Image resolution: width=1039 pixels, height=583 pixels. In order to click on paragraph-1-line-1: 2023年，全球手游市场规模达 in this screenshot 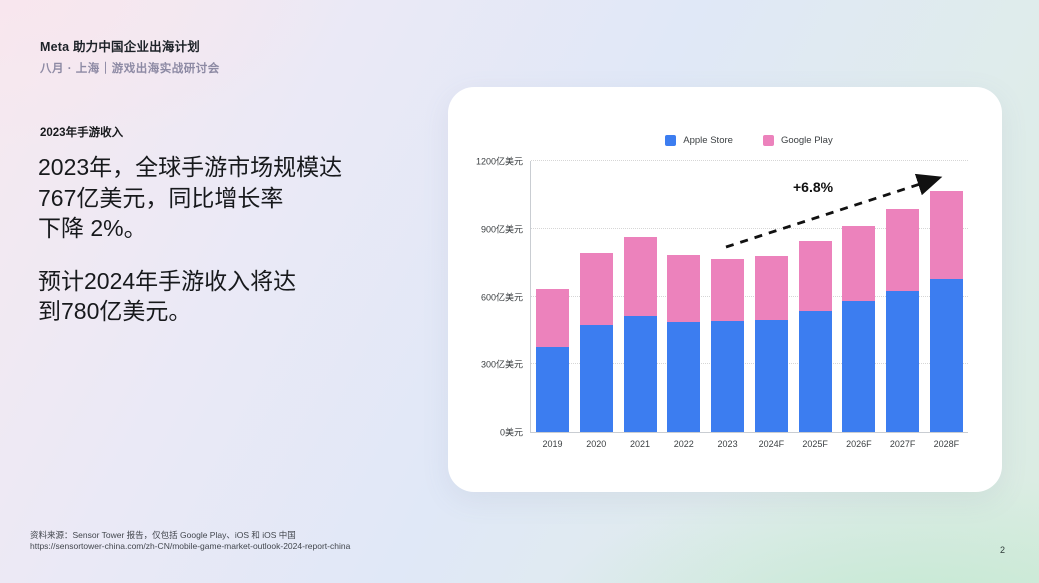, I will do `click(190, 167)`.